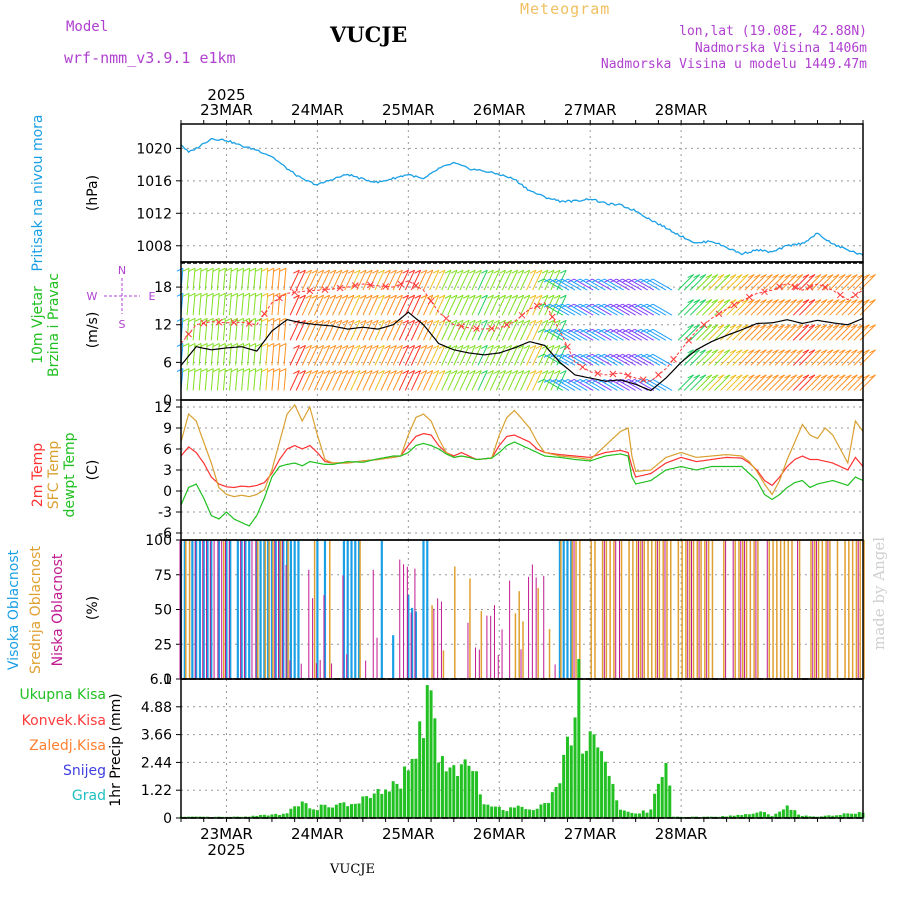 Image resolution: width=900 pixels, height=900 pixels. Describe the element at coordinates (352, 869) in the screenshot. I see `footer-station: VUCJE` at that location.